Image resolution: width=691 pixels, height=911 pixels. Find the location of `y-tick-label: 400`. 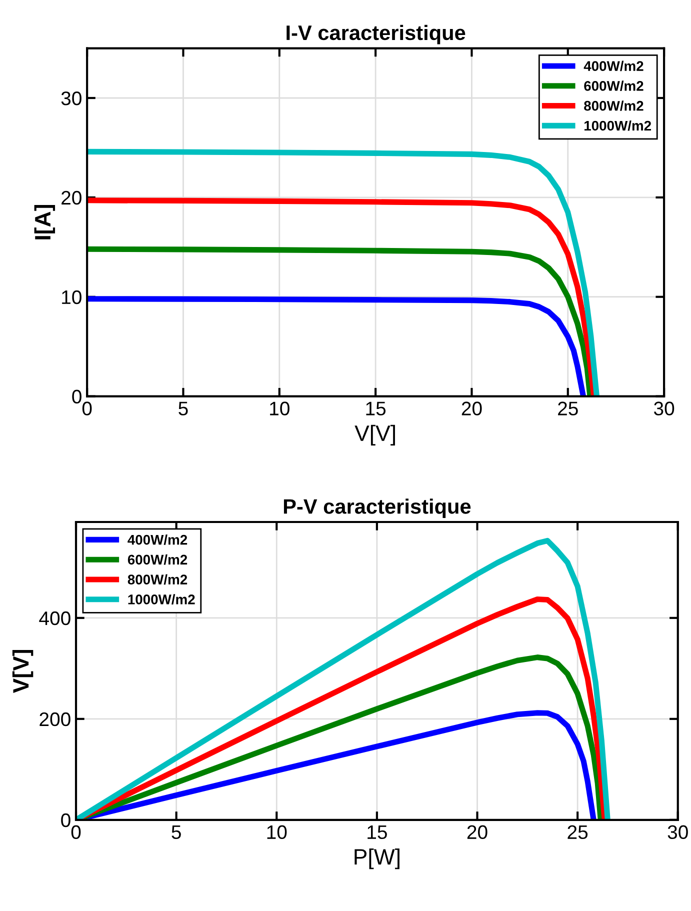

y-tick-label: 400 is located at coordinates (54, 618).